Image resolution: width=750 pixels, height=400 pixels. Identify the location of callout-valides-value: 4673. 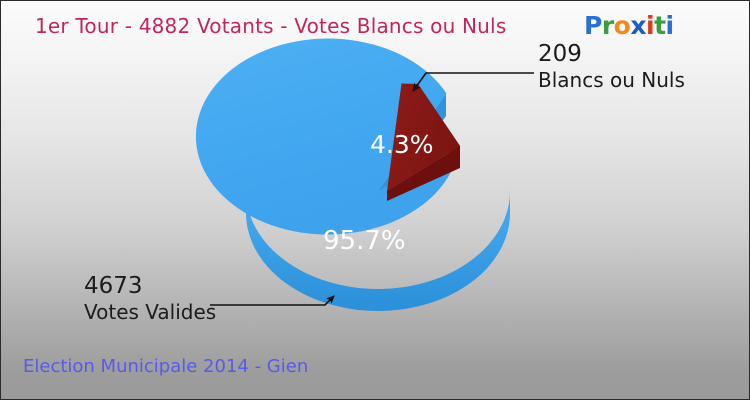
(113, 286).